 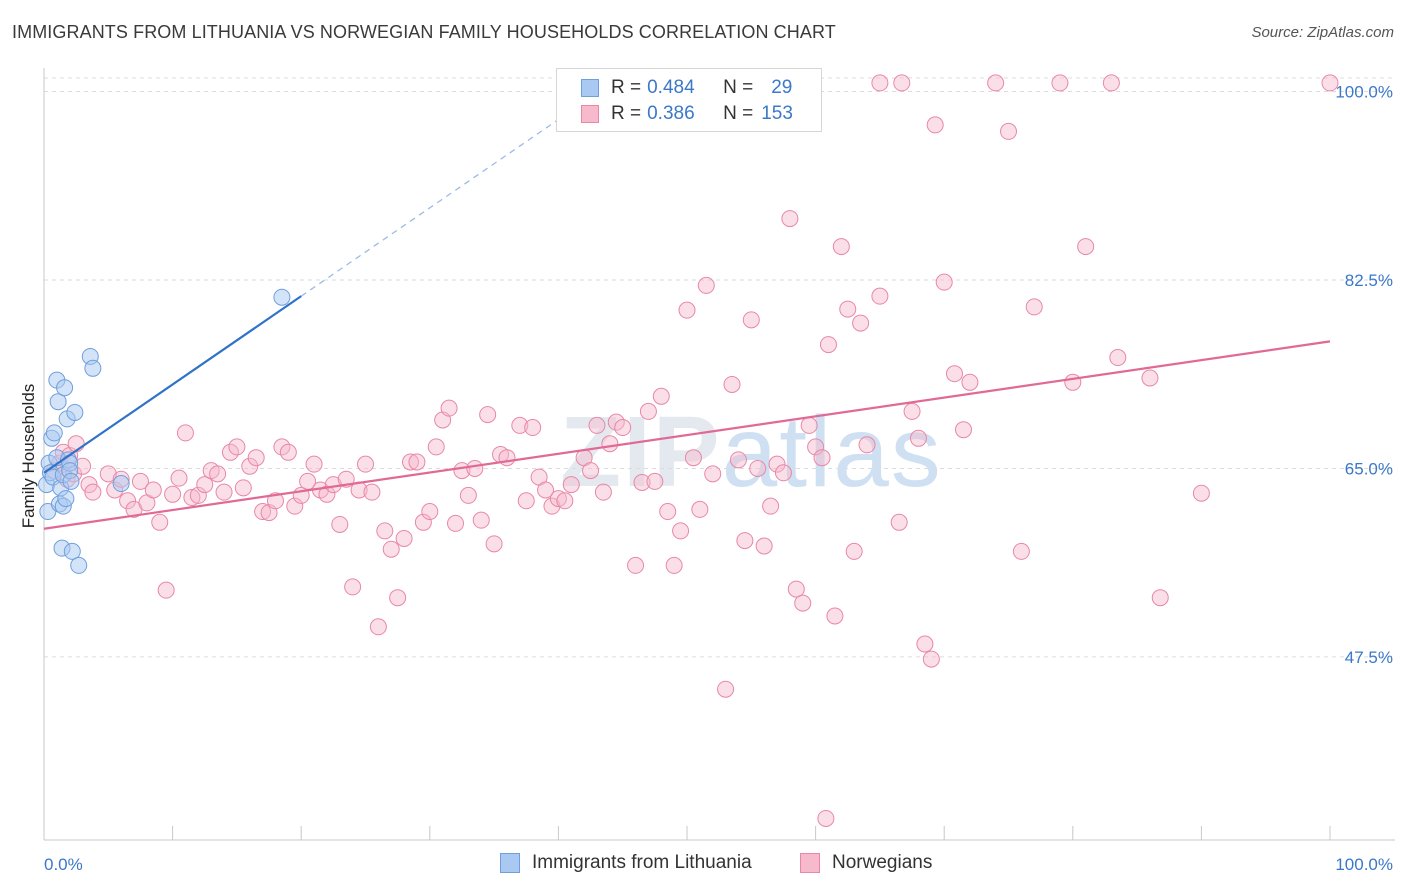 What do you see at coordinates (626, 113) in the screenshot?
I see `legend-r-label: R =` at bounding box center [626, 113].